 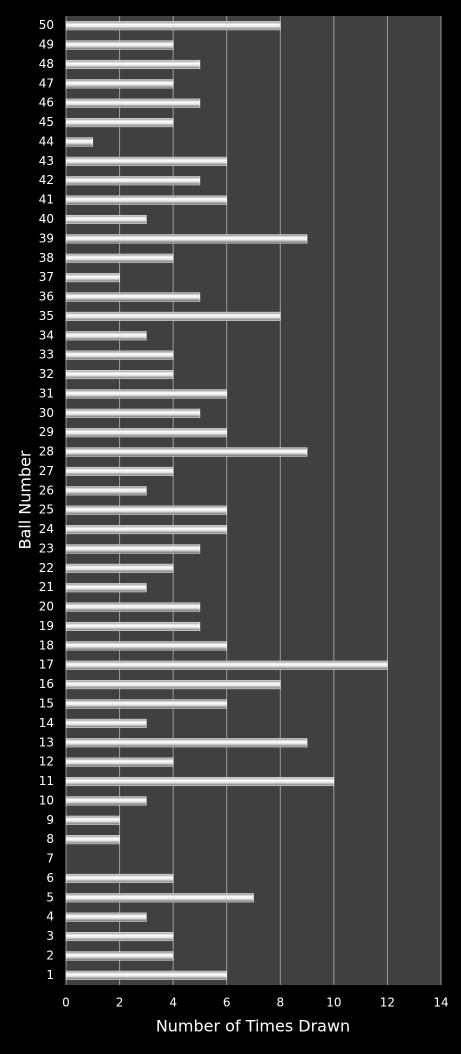 I want to click on y-tick-label: 23, so click(x=46, y=548).